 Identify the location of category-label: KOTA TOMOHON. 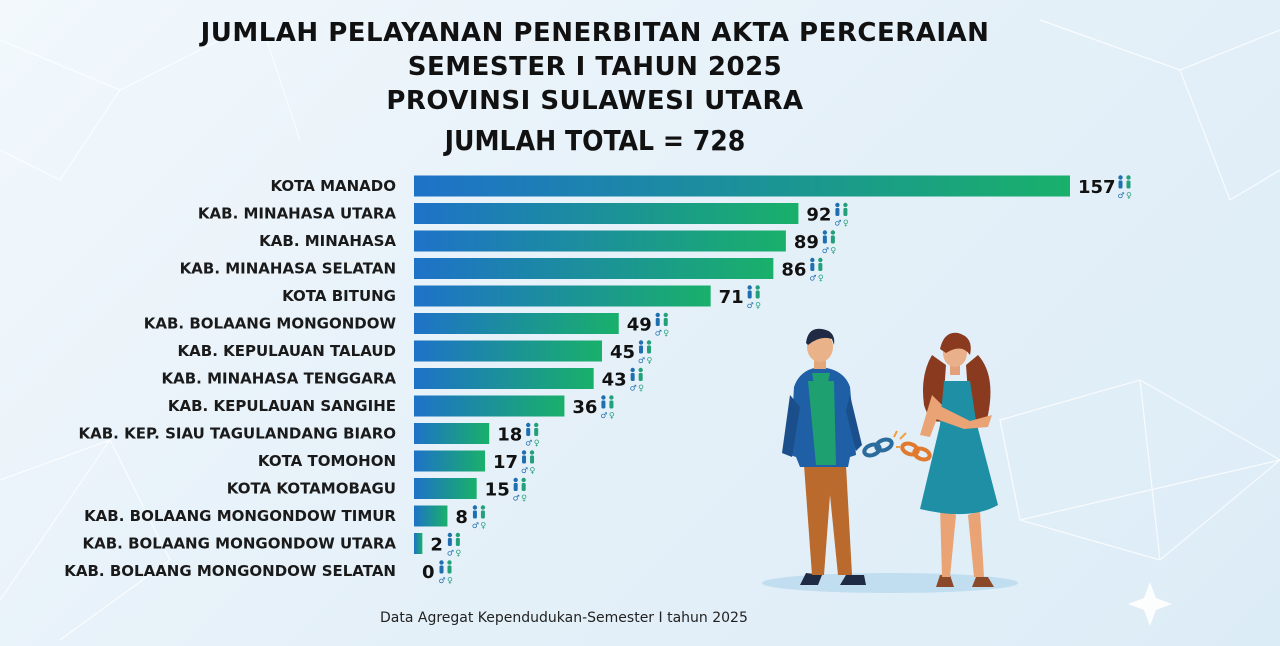
(327, 461).